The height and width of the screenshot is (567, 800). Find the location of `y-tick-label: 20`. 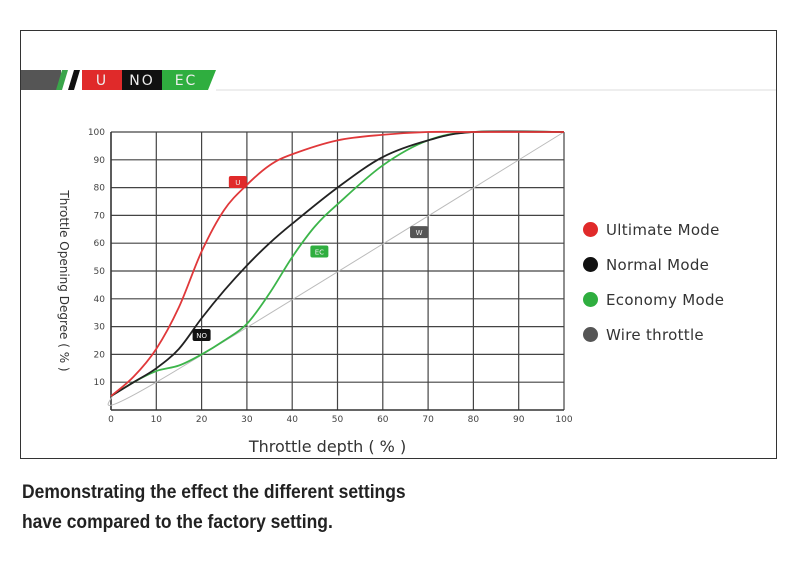

y-tick-label: 20 is located at coordinates (100, 355).